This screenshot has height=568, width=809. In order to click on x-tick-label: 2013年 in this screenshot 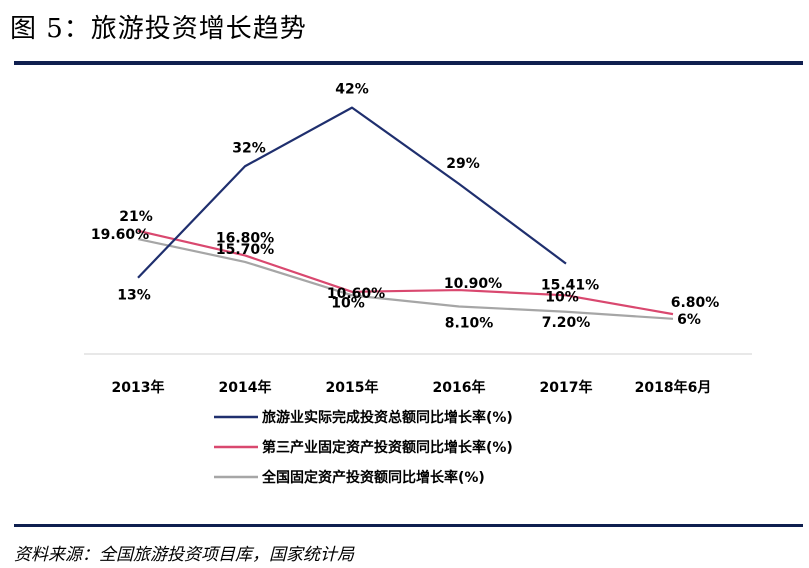, I will do `click(138, 387)`.